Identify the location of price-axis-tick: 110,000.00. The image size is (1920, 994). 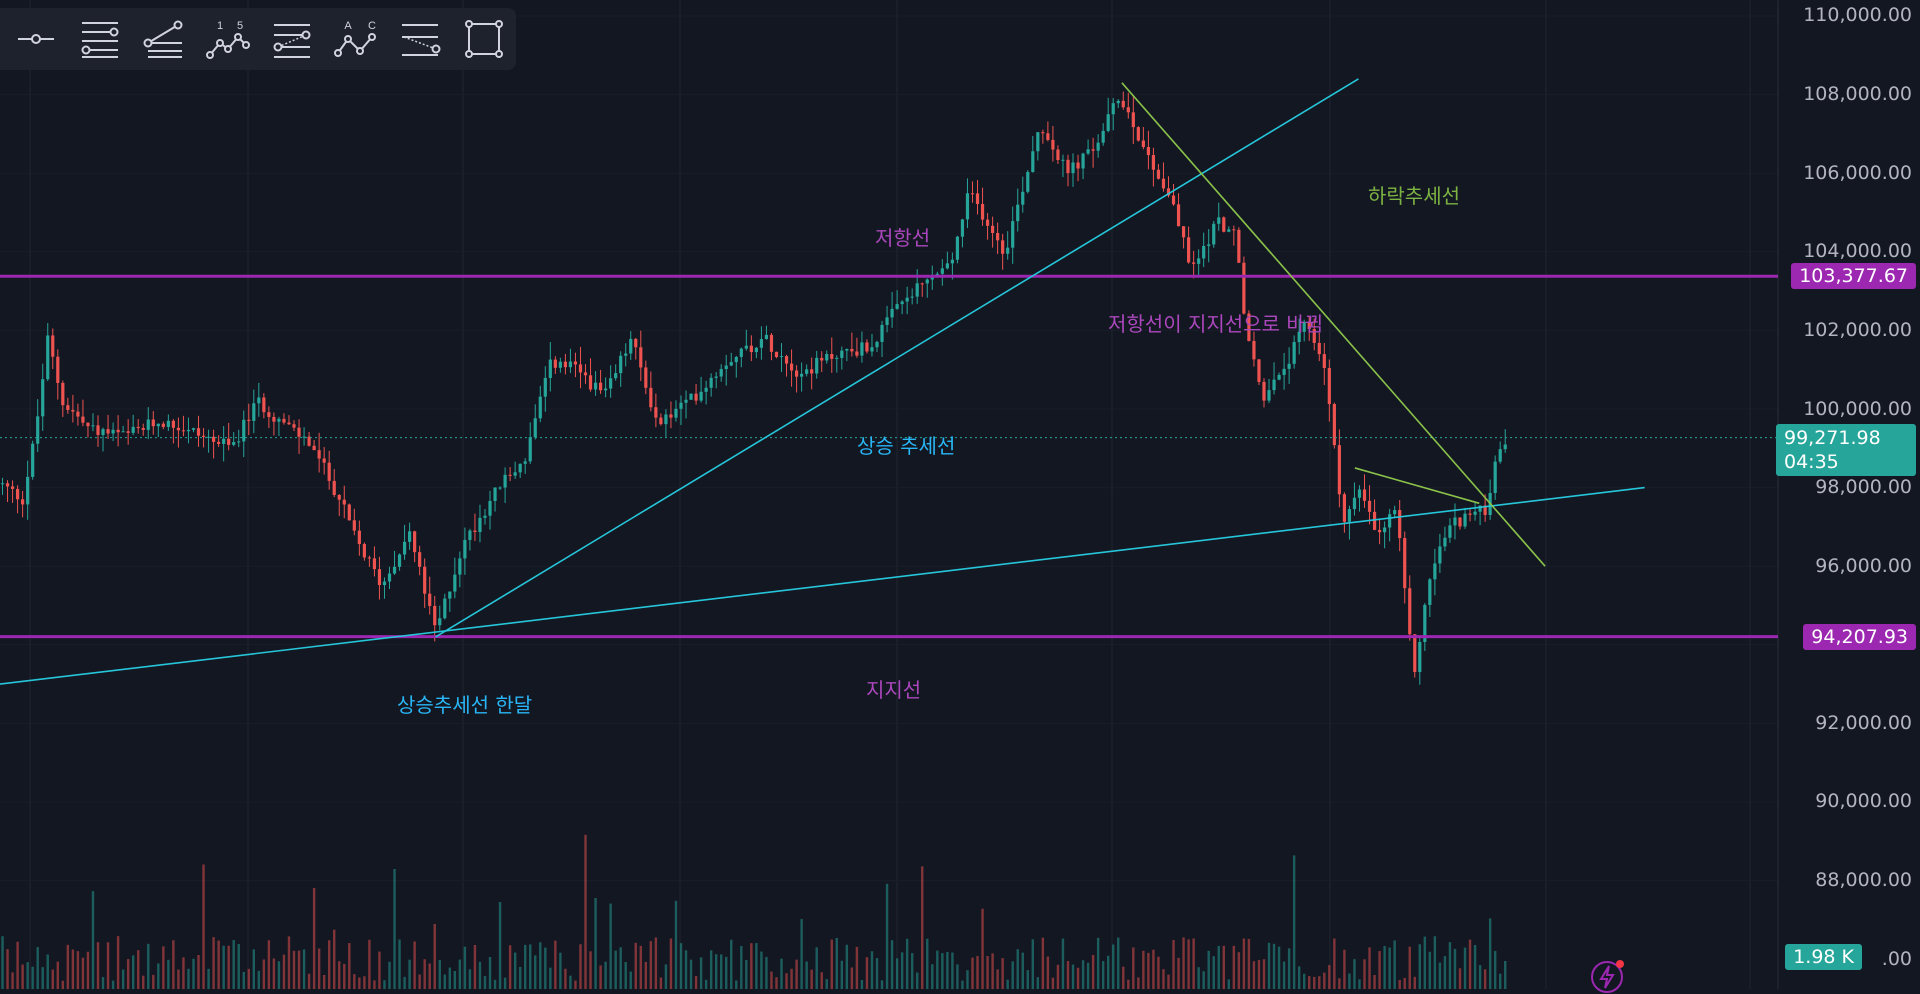
(1857, 15).